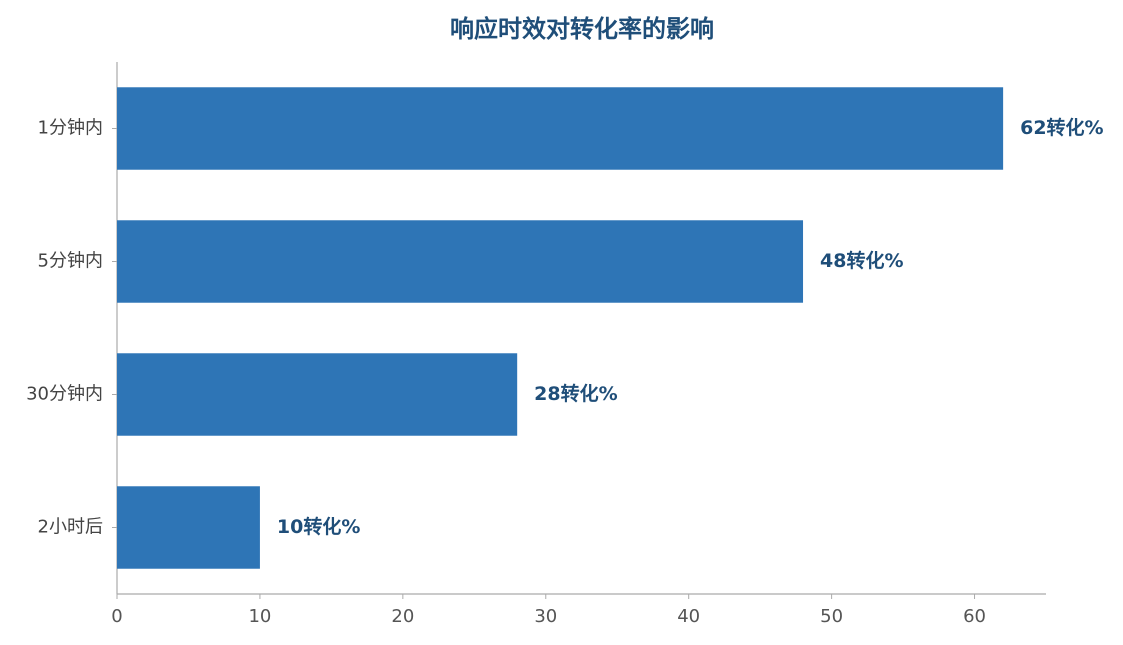  I want to click on x-tick-label: 0, so click(116, 616).